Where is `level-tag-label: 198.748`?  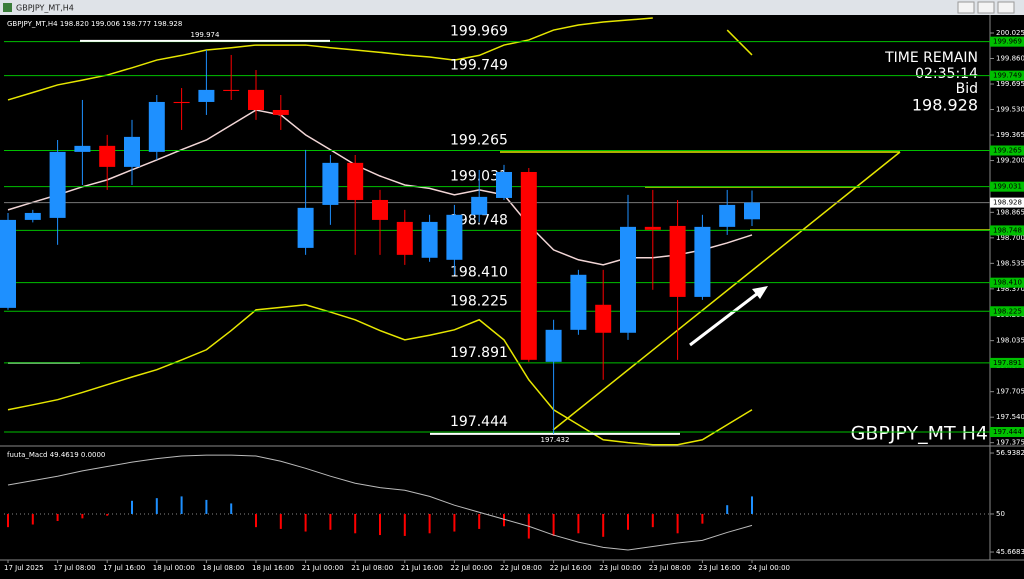
level-tag-label: 198.748 is located at coordinates (1007, 230).